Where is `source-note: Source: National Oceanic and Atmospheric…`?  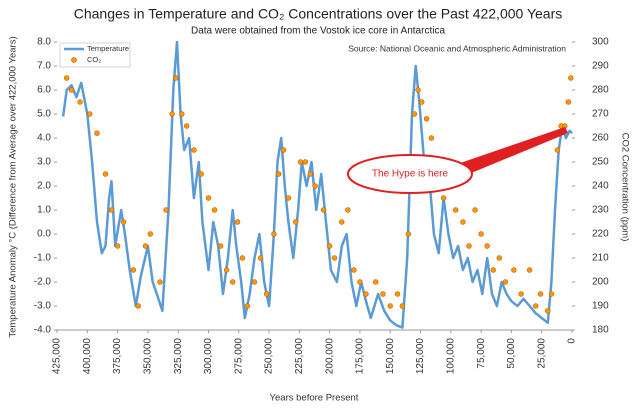
source-note: Source: National Oceanic and Atmospheric… is located at coordinates (457, 48).